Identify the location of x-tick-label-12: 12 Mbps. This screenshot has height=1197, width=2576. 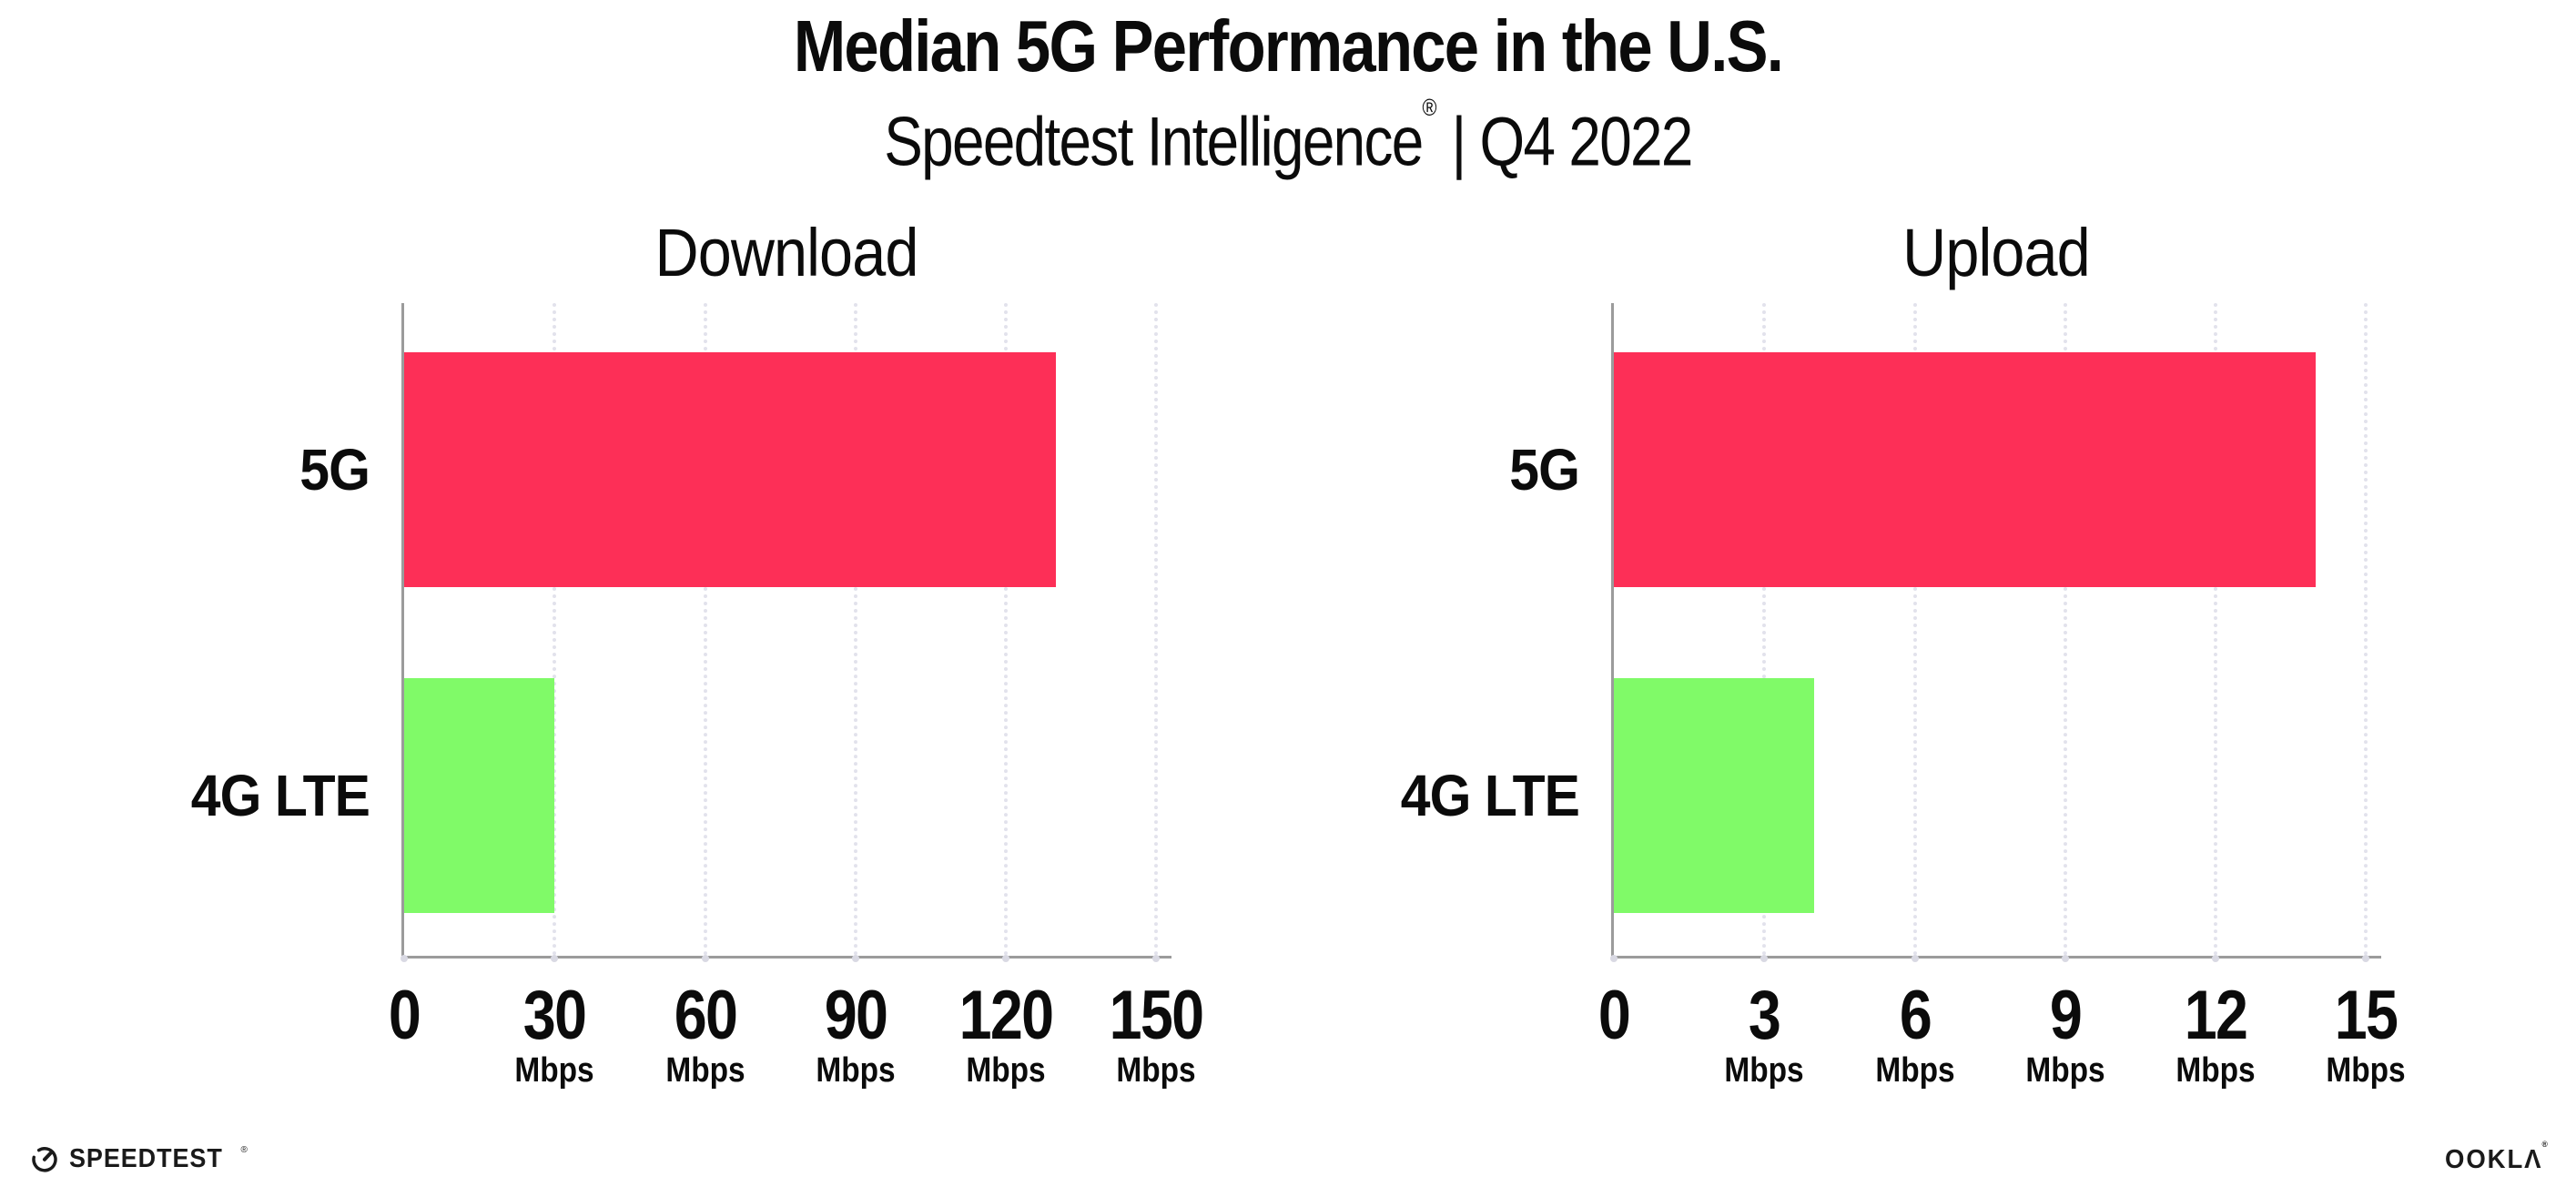
(2215, 1033).